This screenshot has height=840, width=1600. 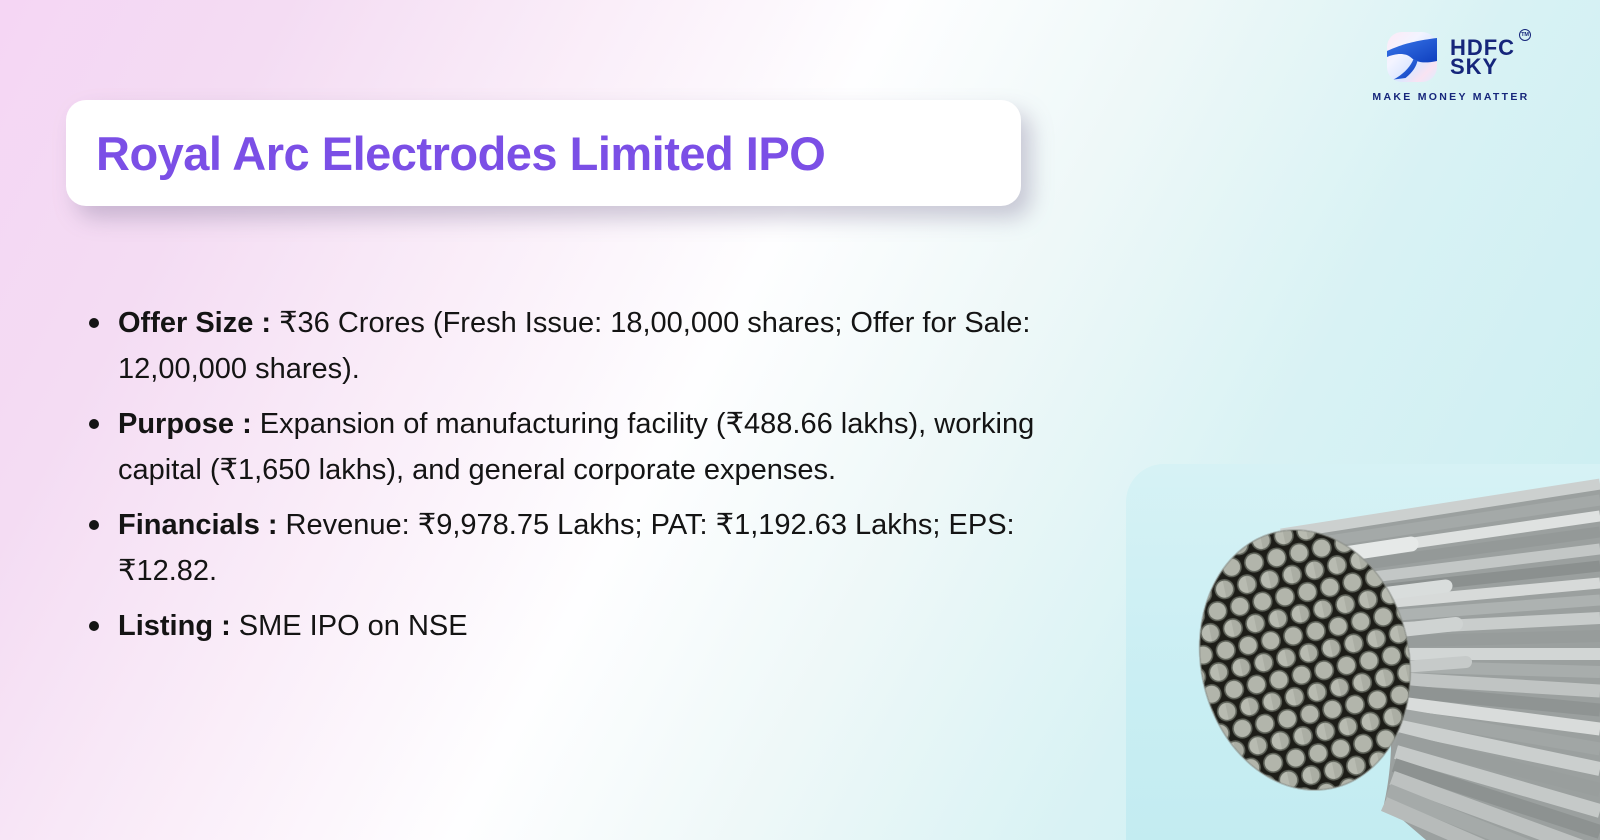 What do you see at coordinates (198, 525) in the screenshot?
I see `detail-label: Financials :` at bounding box center [198, 525].